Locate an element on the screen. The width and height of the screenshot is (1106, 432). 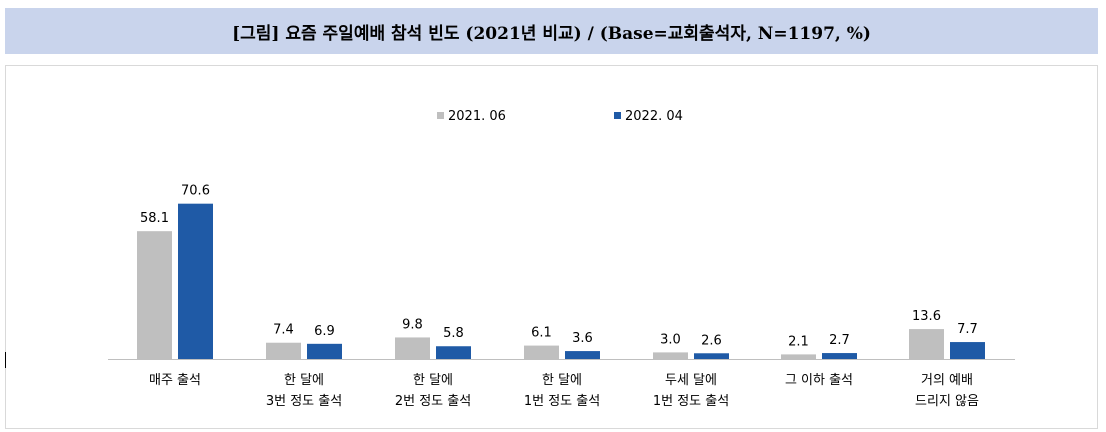
category-label: 3번 정도 출석 is located at coordinates (304, 401).